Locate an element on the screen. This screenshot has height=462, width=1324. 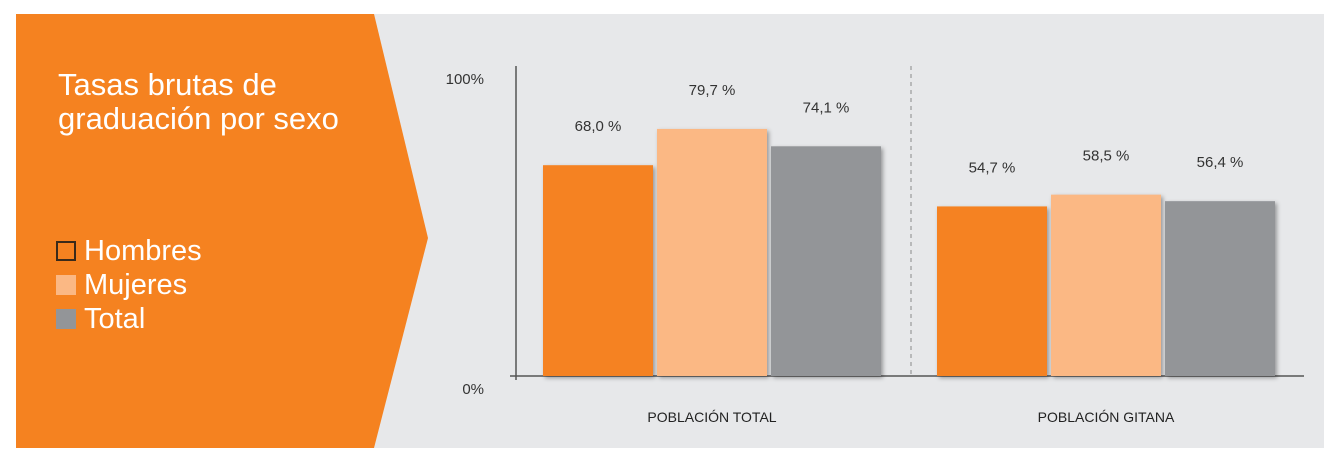
data-label: 68,0 % is located at coordinates (598, 126).